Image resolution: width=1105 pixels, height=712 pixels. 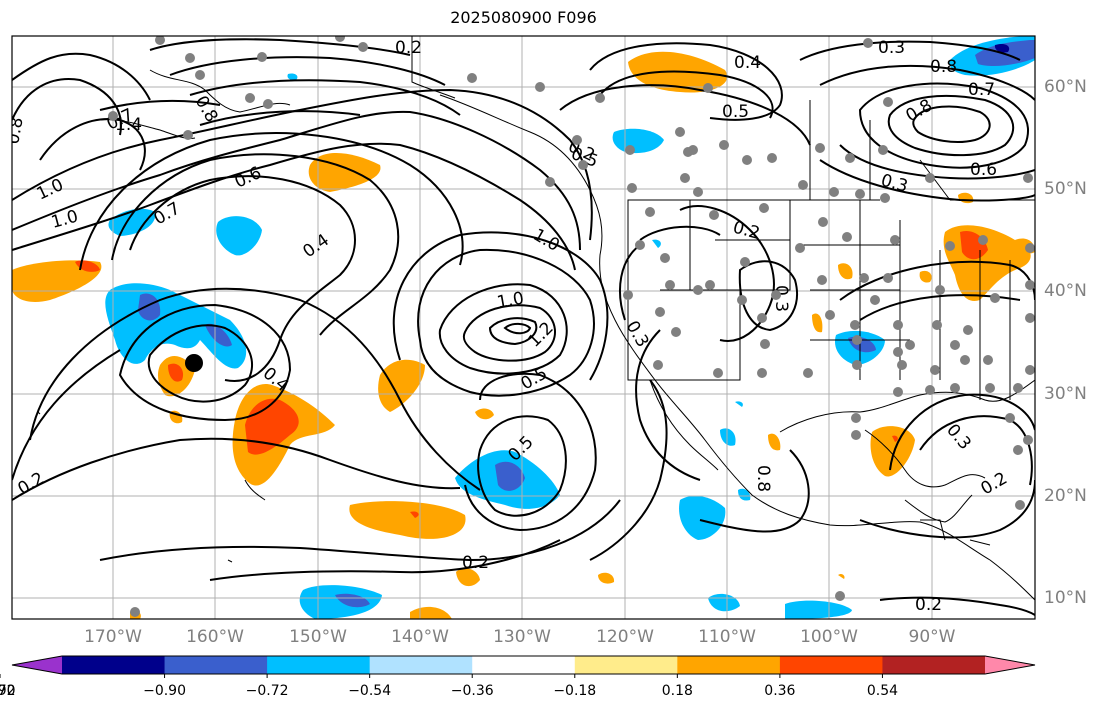 What do you see at coordinates (829, 637) in the screenshot?
I see `lon-label: 100°W` at bounding box center [829, 637].